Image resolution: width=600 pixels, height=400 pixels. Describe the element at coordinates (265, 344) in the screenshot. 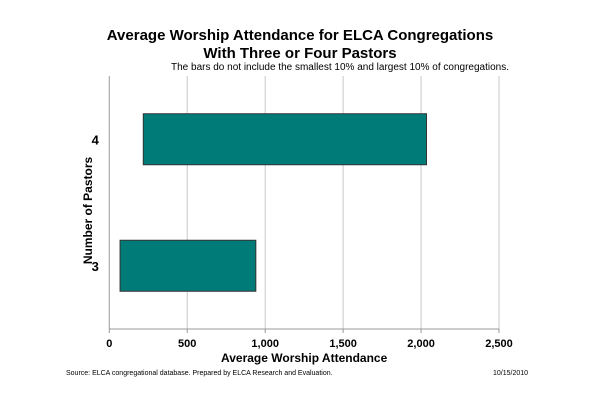

I see `x-tick-label: 1,000` at that location.